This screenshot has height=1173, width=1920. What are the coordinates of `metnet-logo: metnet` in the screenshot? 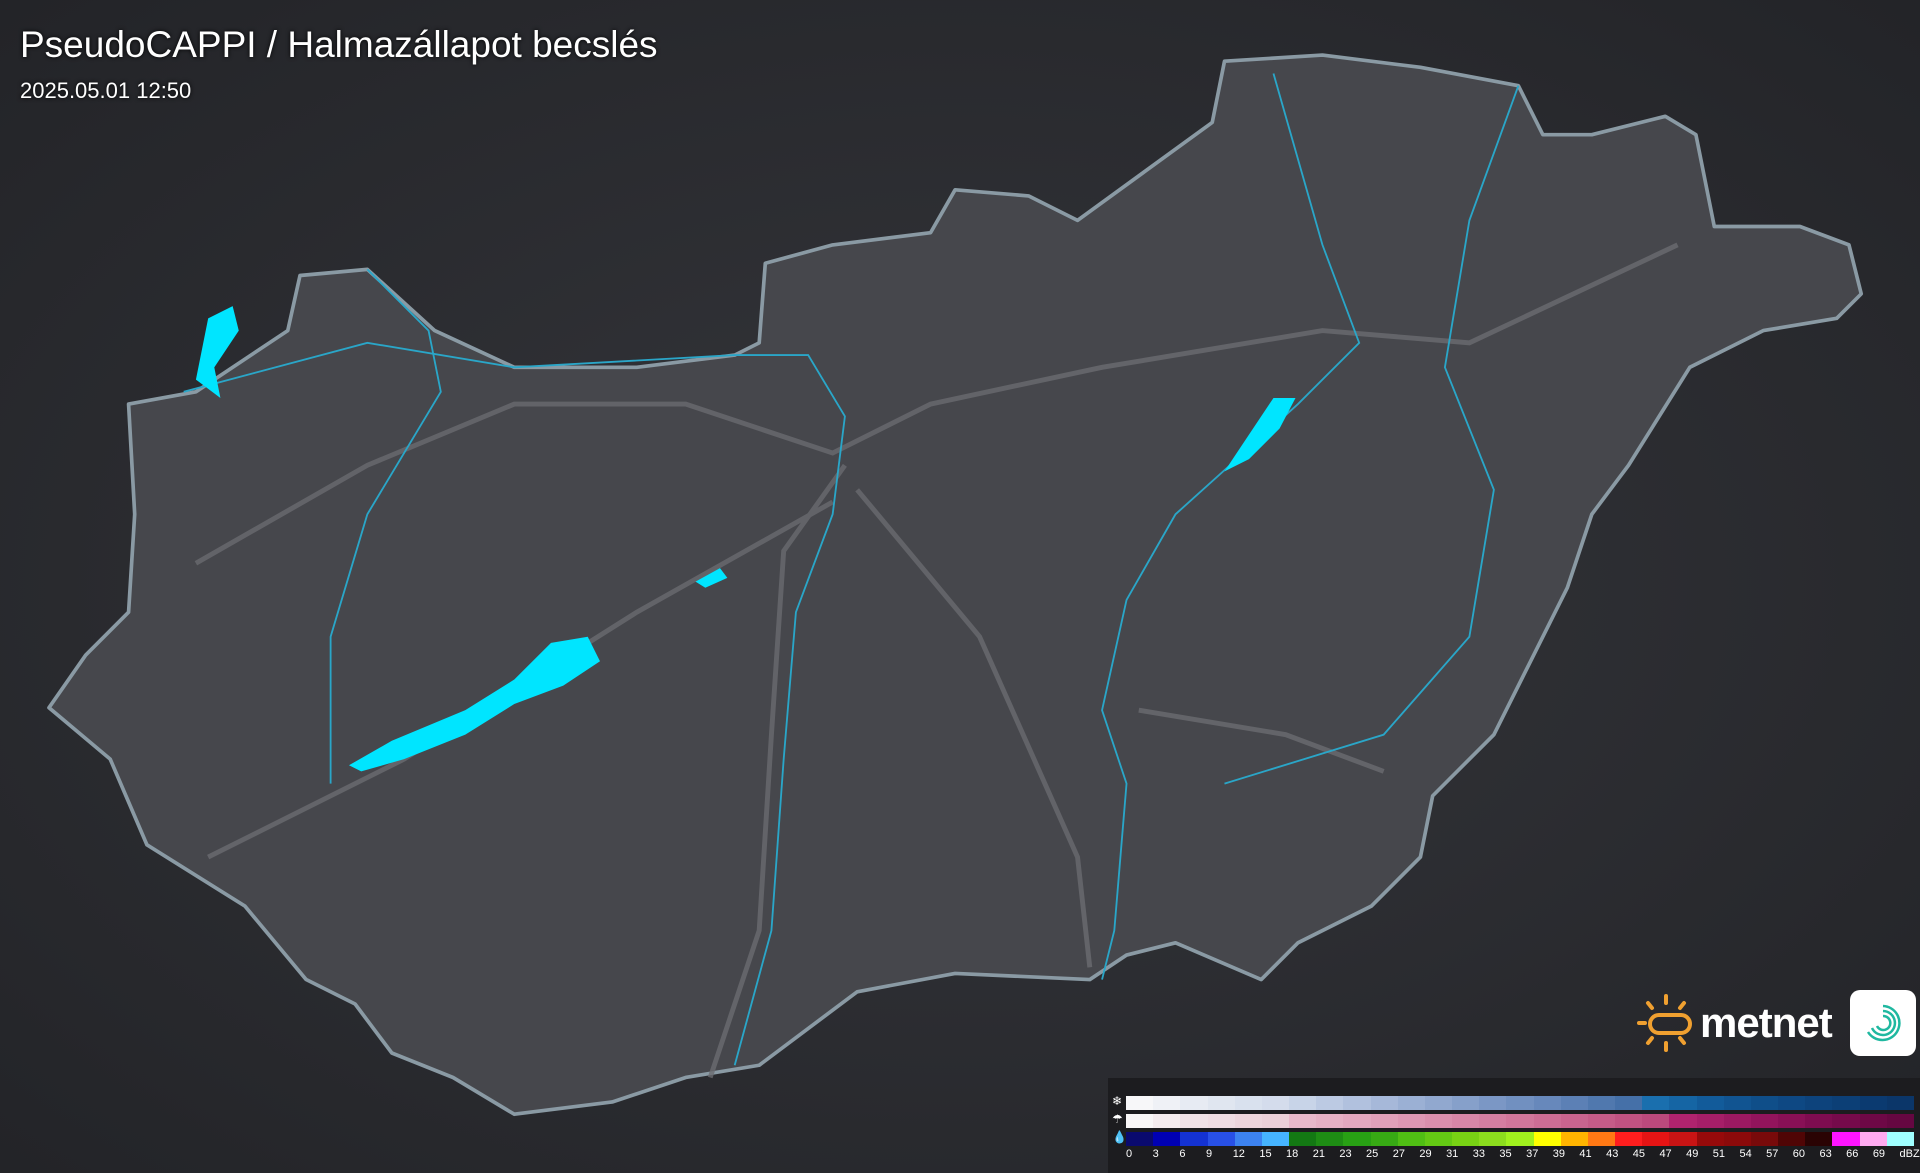 It's located at (1776, 1023).